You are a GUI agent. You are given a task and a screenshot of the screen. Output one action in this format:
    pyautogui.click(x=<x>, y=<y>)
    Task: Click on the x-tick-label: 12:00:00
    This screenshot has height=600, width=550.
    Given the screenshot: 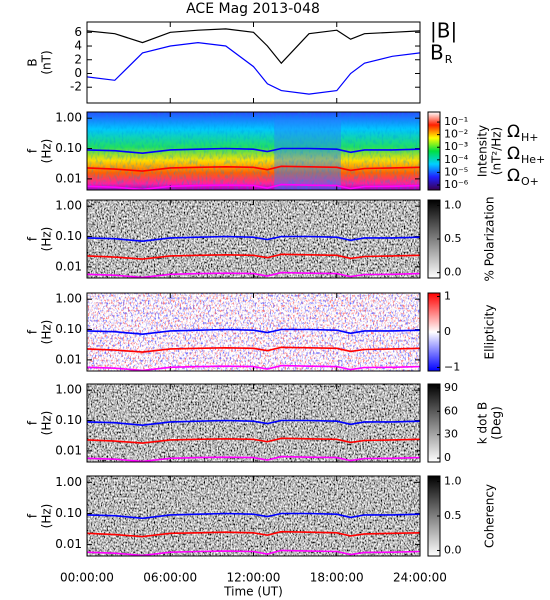 What is the action you would take?
    pyautogui.click(x=254, y=578)
    